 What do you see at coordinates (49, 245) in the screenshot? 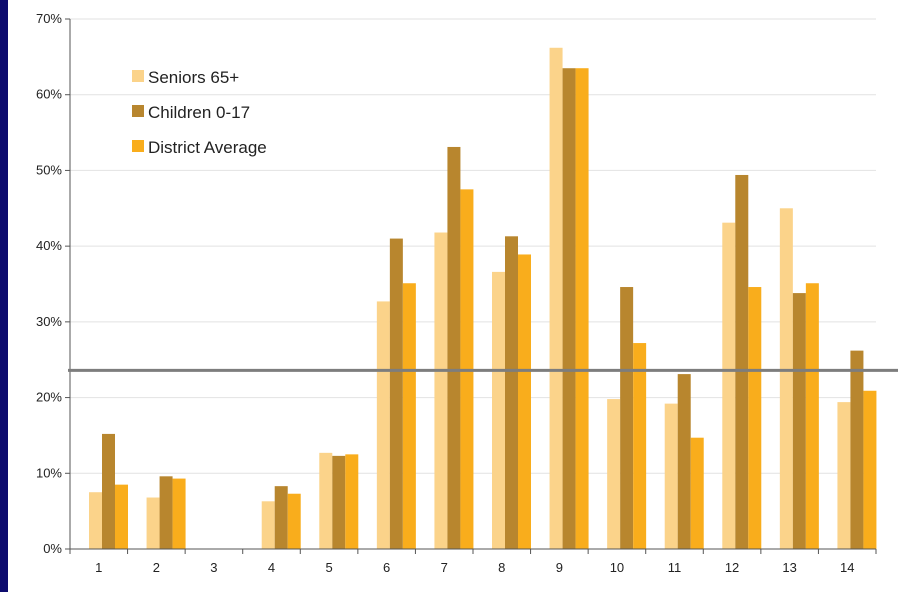
I see `y-tick-label: 40%` at bounding box center [49, 245].